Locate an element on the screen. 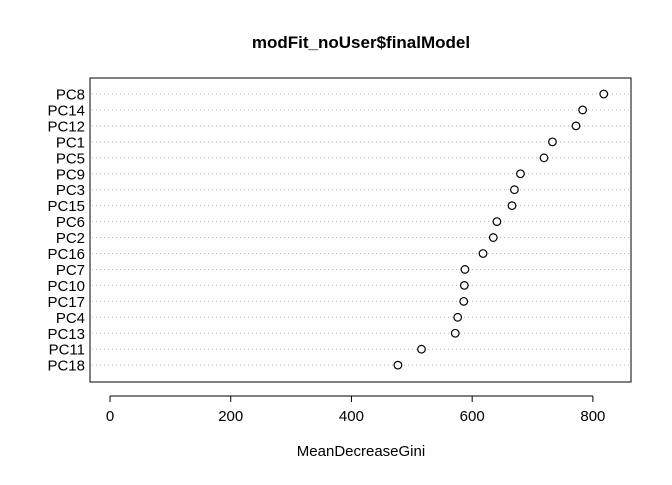  category-label-pc1: PC1 is located at coordinates (70, 142).